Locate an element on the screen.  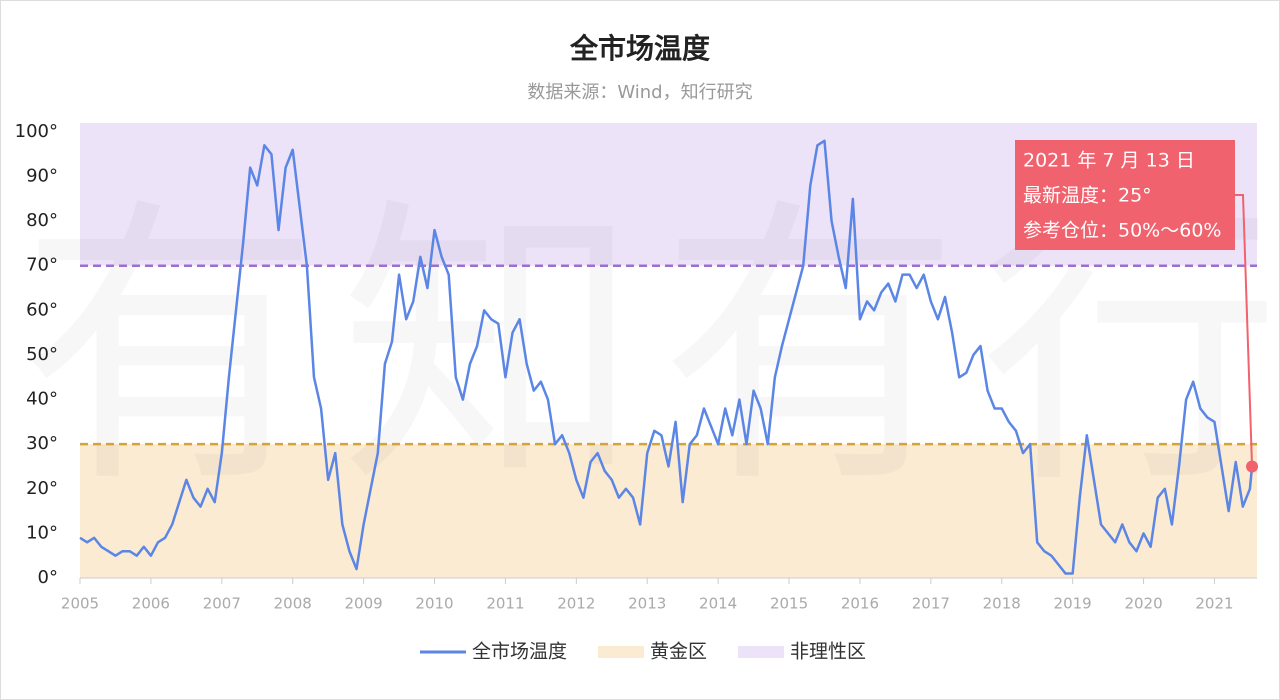
annotation-box is located at coordinates (1125, 195).